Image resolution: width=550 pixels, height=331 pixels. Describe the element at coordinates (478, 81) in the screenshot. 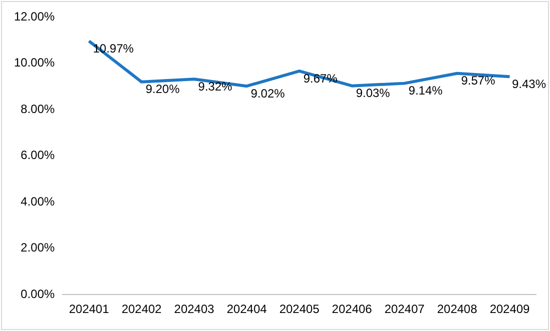

I see `data-label: 9.57%` at that location.